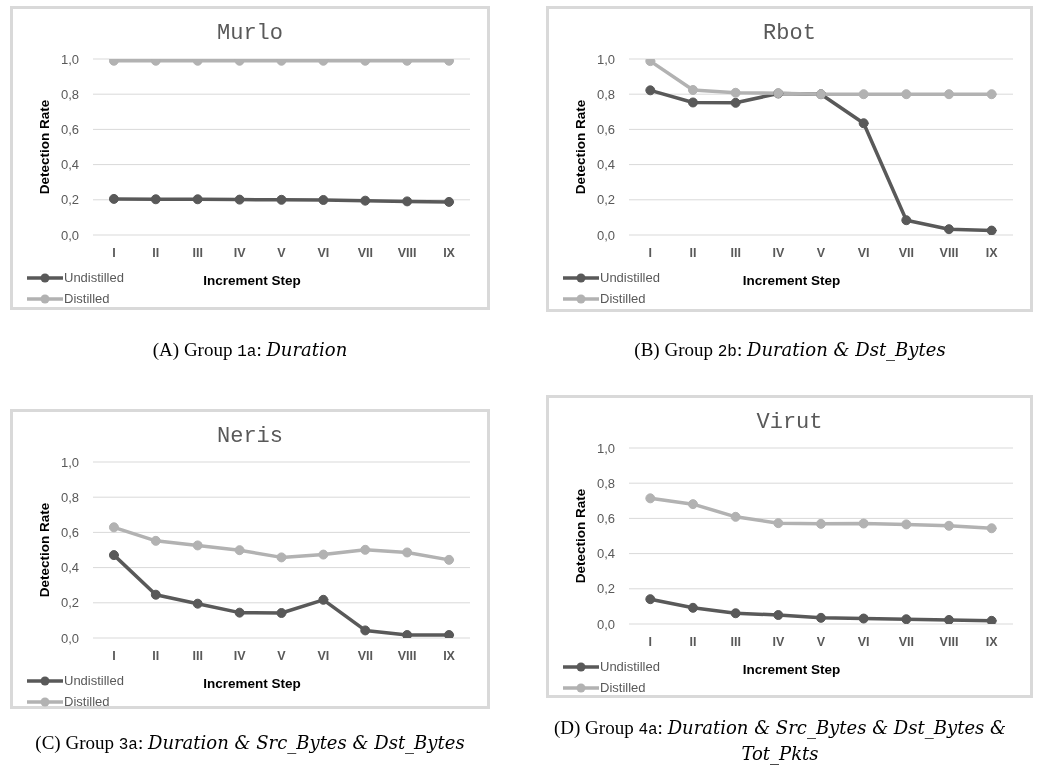 The image size is (1061, 769). What do you see at coordinates (789, 34) in the screenshot?
I see `chart-title: Rbot` at bounding box center [789, 34].